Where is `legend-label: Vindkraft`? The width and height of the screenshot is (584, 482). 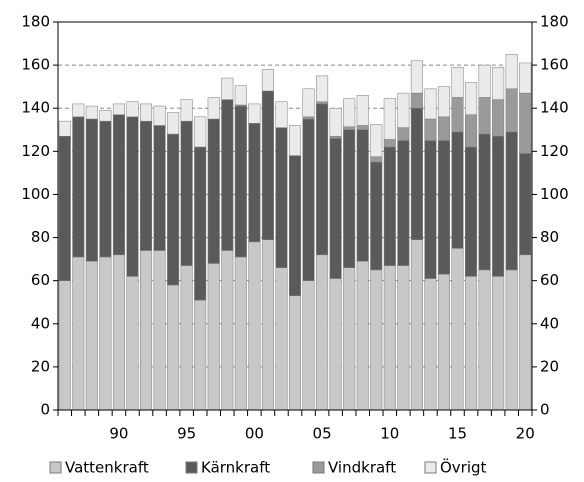
legend-label: Vindkraft is located at coordinates (362, 468).